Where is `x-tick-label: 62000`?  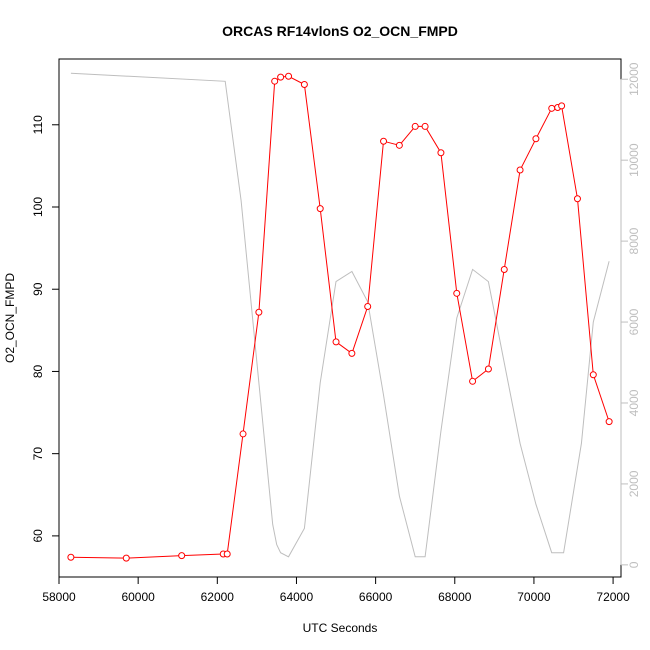
x-tick-label: 62000 is located at coordinates (218, 597).